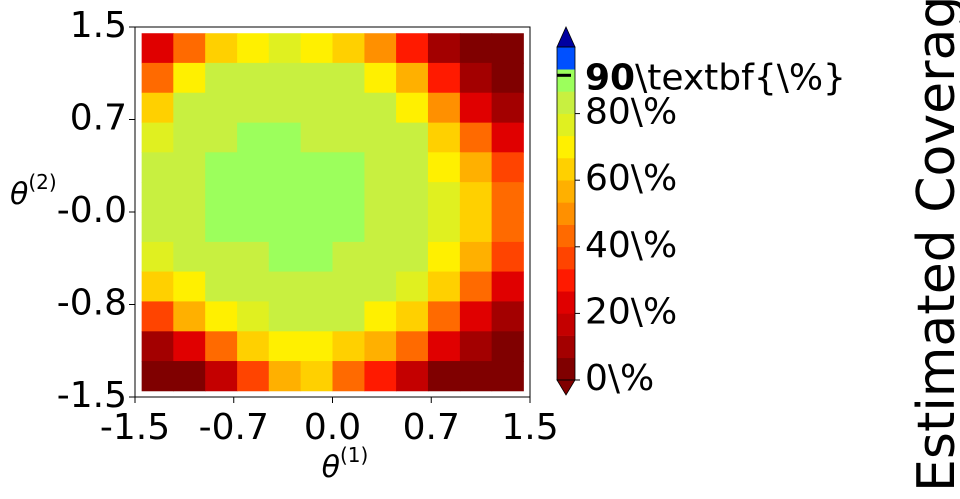  I want to click on colorbar-tick-label: 20\%, so click(631, 311).